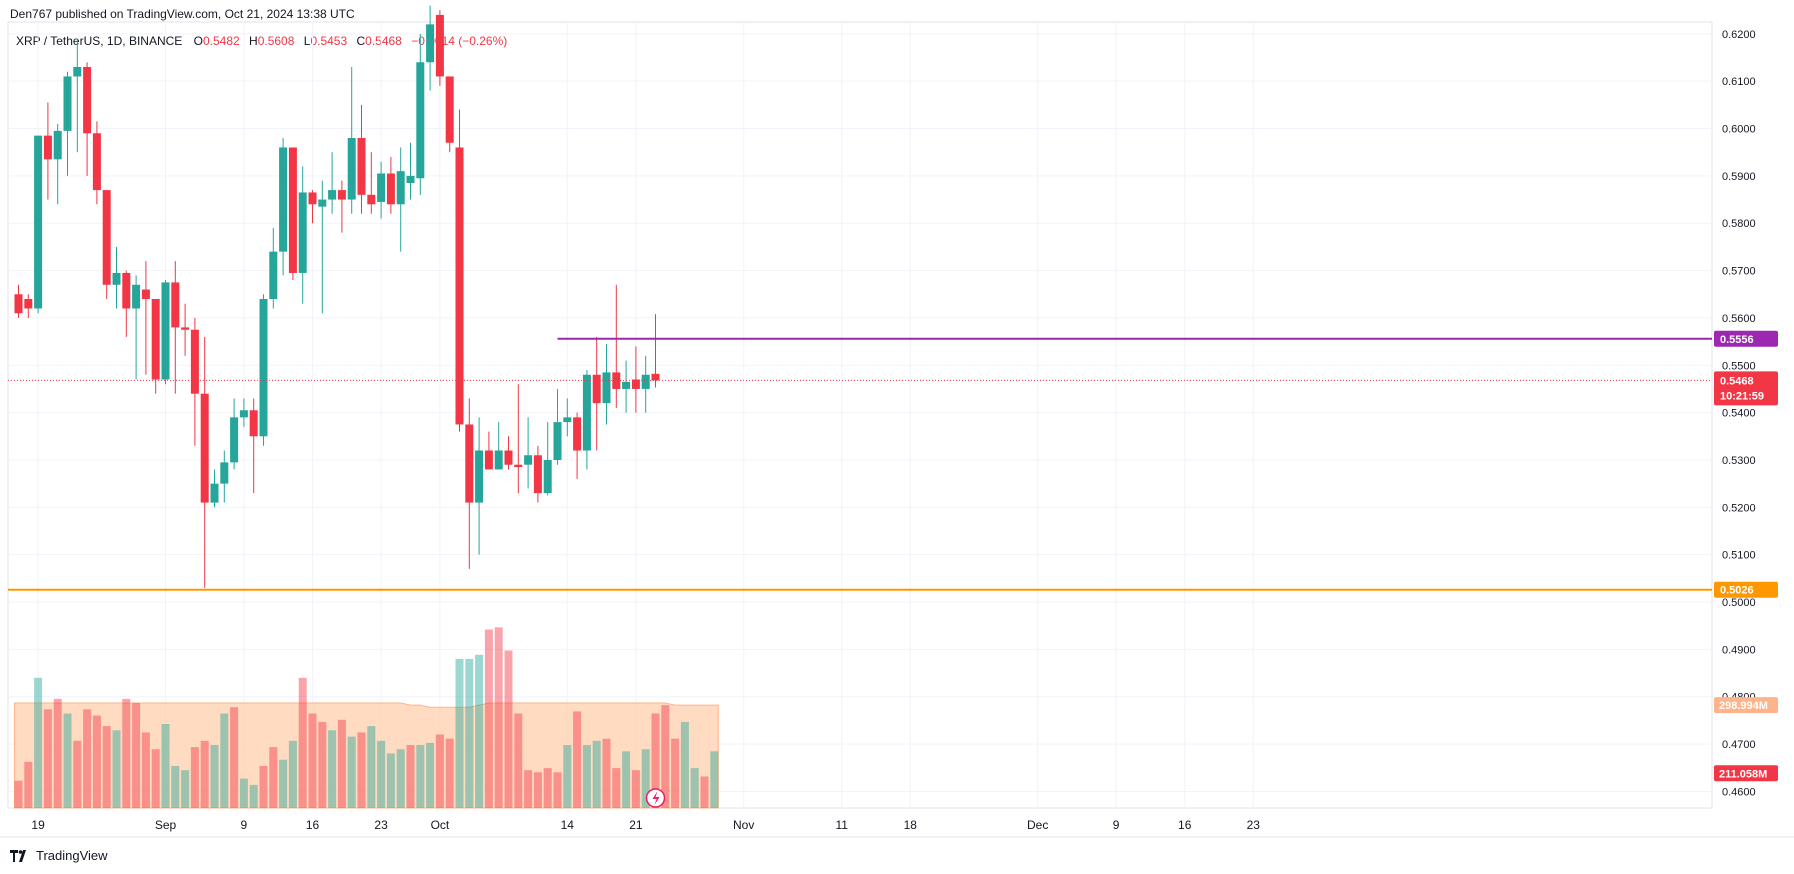  I want to click on brand-name: TradingView, so click(72, 855).